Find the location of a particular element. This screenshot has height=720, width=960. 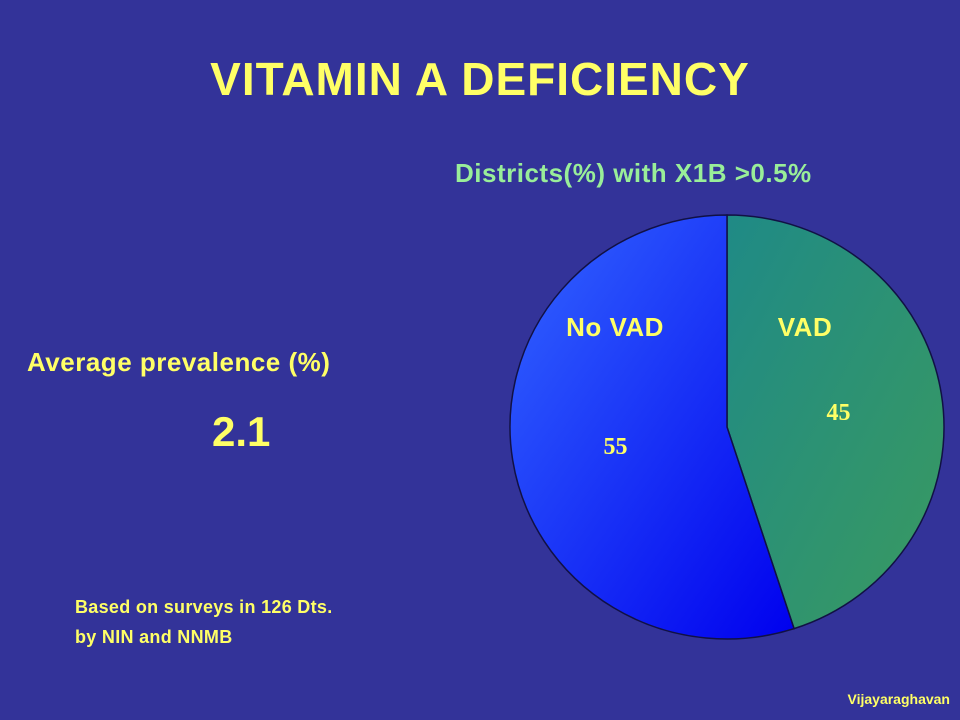

pie-value-label-no-vad: 55 is located at coordinates (616, 447).